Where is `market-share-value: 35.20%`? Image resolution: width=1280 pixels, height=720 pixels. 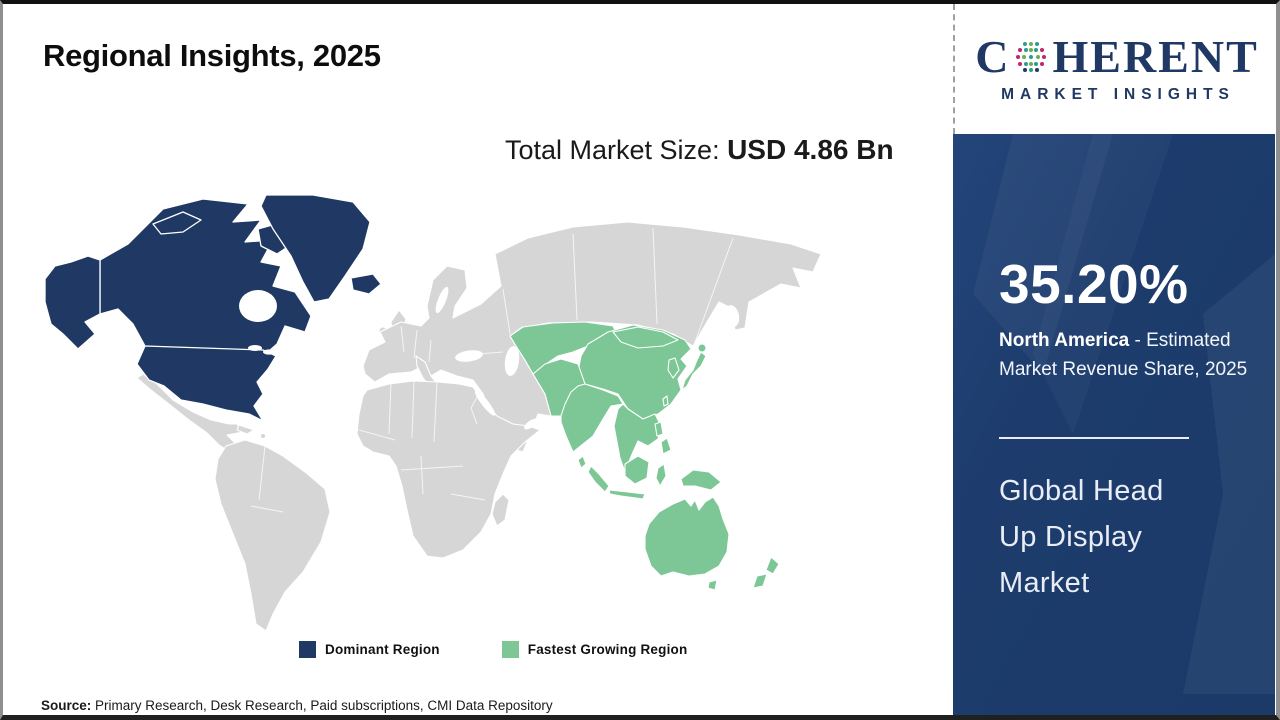
market-share-value: 35.20% is located at coordinates (1094, 284).